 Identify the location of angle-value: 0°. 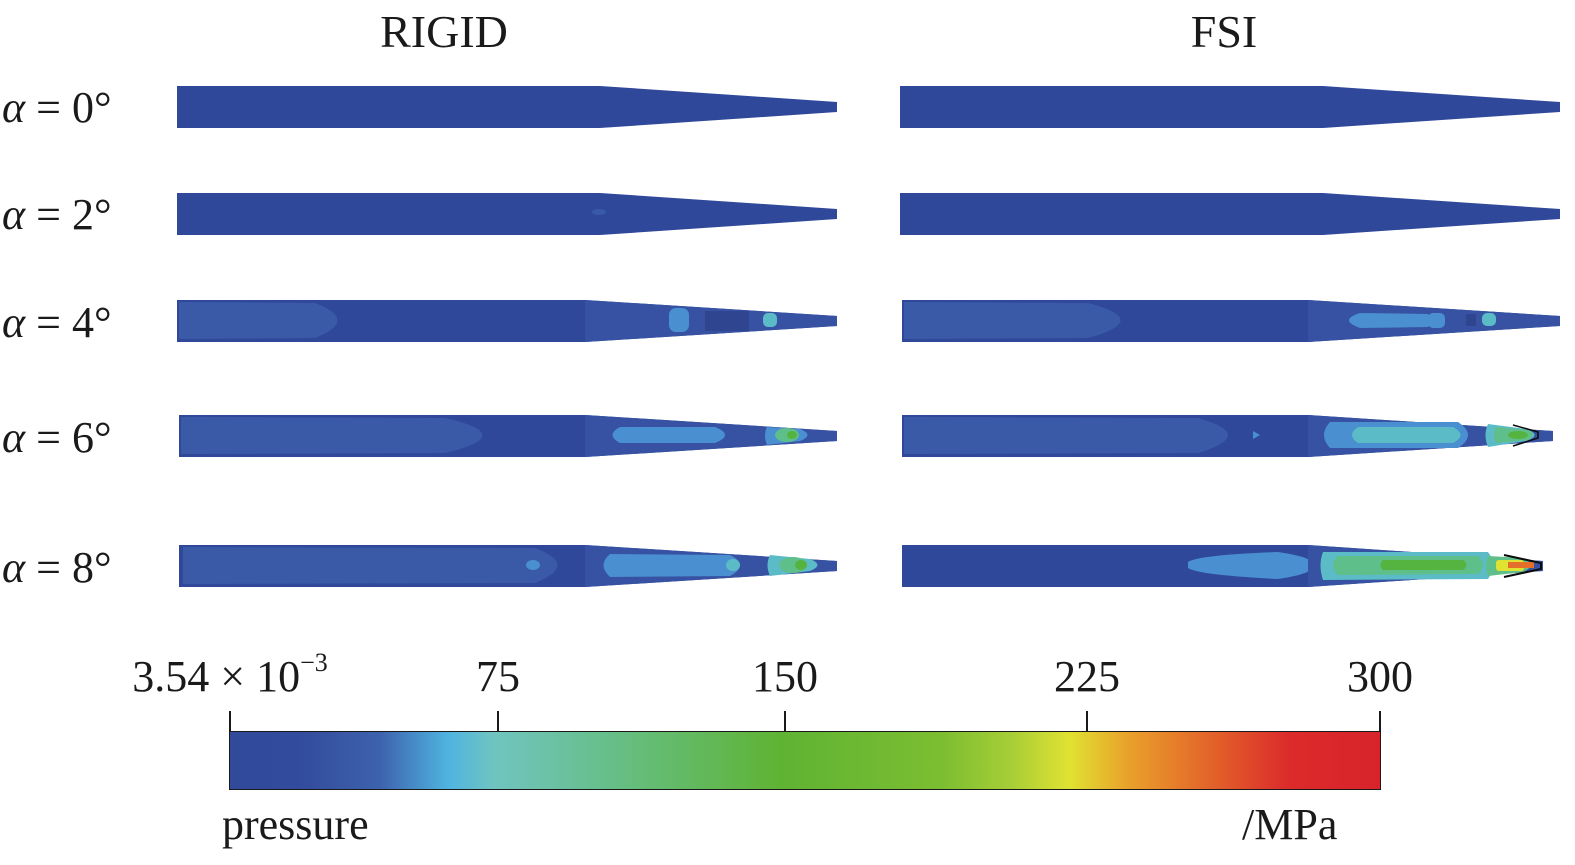
(91, 107).